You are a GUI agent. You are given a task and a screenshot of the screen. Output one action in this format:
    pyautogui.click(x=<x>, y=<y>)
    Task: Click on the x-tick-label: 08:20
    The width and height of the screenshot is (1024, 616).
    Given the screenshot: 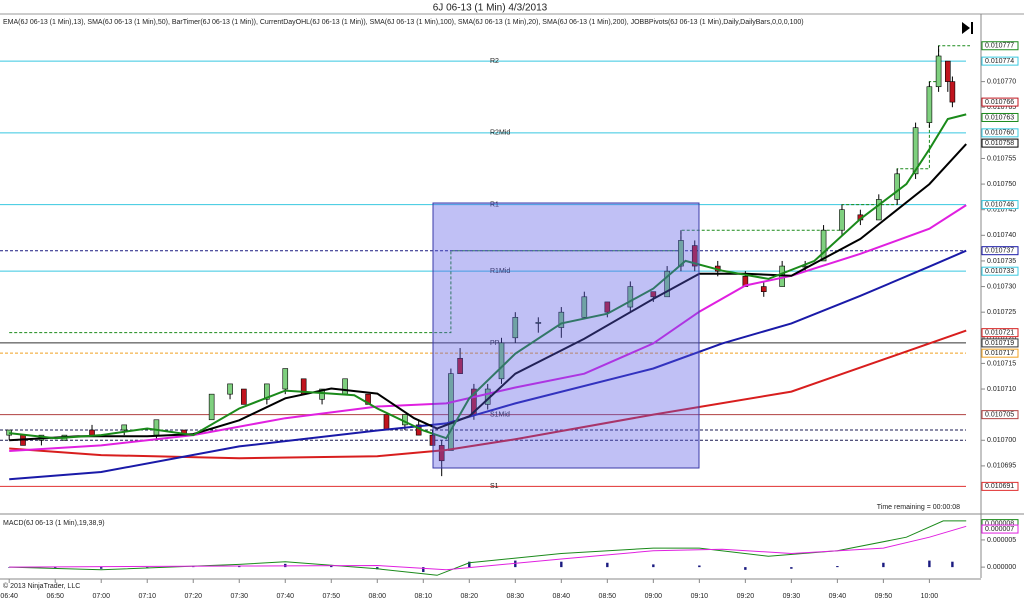 What is the action you would take?
    pyautogui.click(x=470, y=596)
    